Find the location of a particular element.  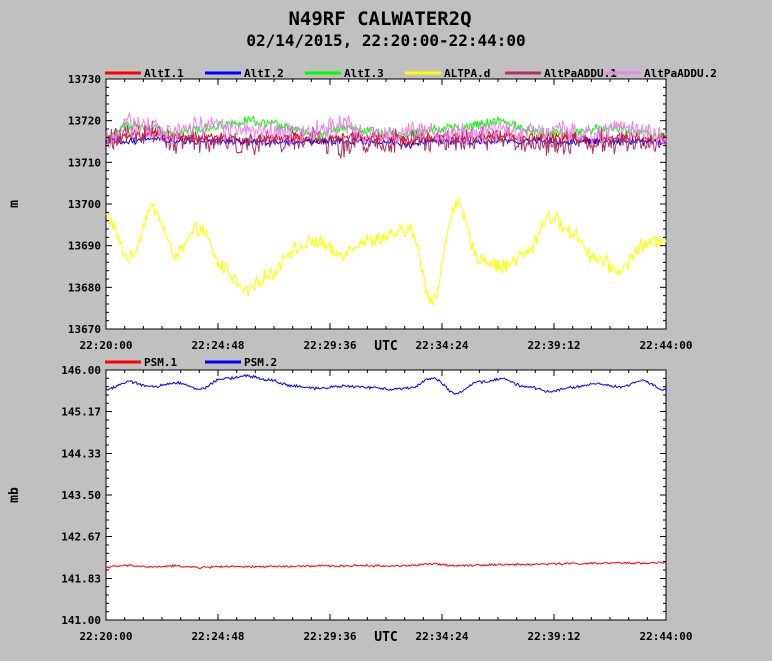

legend-item-alti-1: AltI.1 is located at coordinates (144, 73).